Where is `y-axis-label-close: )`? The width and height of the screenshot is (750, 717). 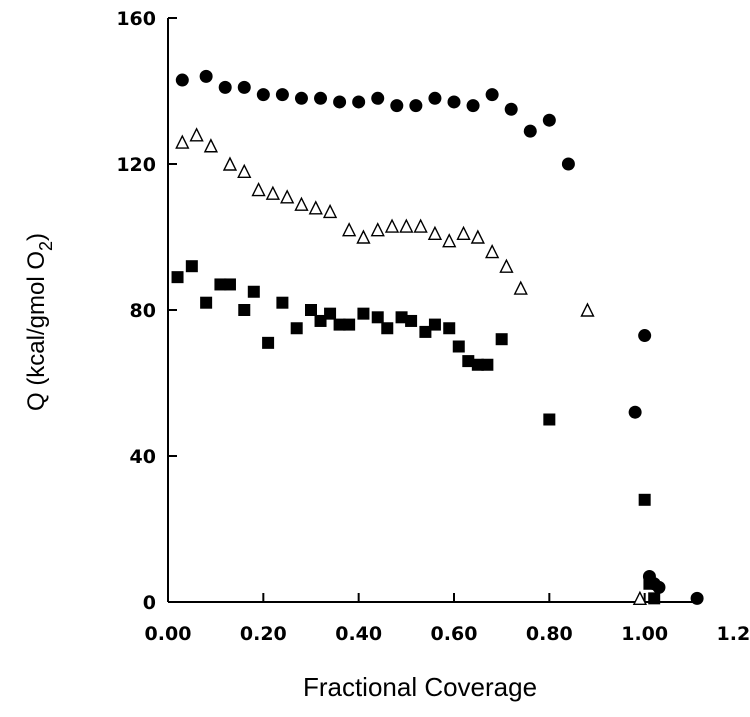
y-axis-label-close: ) is located at coordinates (36, 237).